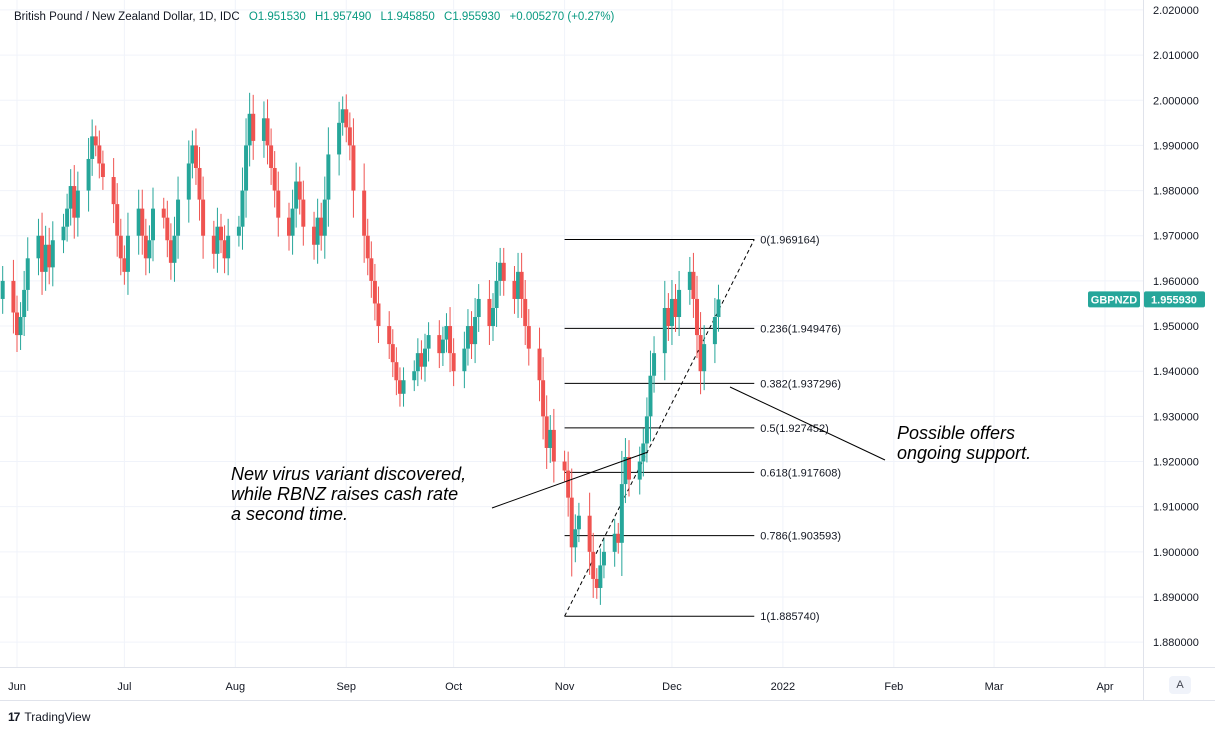 The height and width of the screenshot is (729, 1215). What do you see at coordinates (1176, 553) in the screenshot?
I see `price-tick-label: 1.900000` at bounding box center [1176, 553].